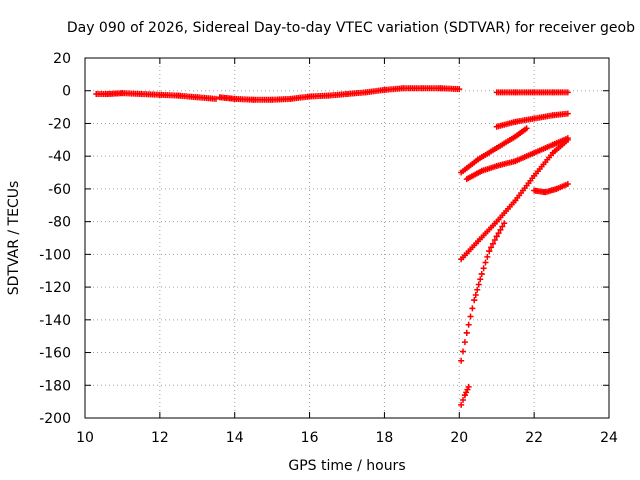  Describe the element at coordinates (59, 157) in the screenshot. I see `y-tick-label: -40` at that location.